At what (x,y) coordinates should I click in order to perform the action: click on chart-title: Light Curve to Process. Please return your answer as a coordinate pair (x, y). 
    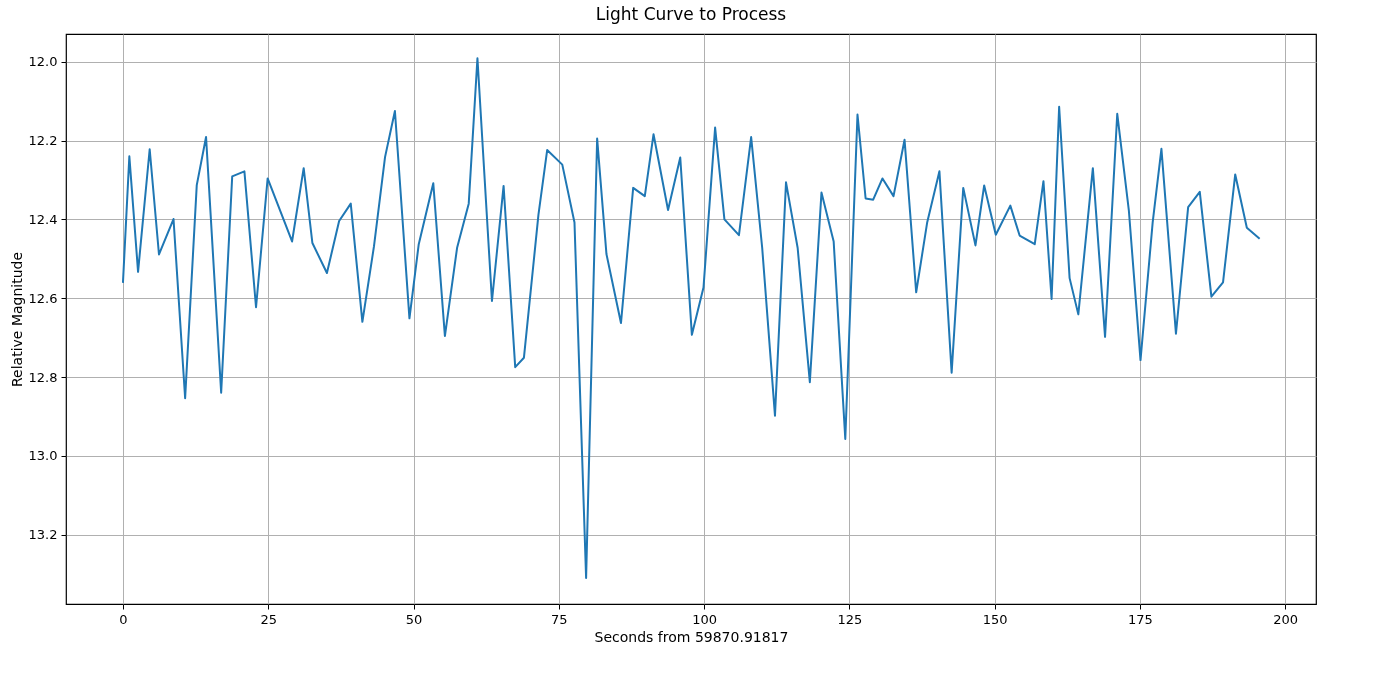
    Looking at the image, I should click on (691, 14).